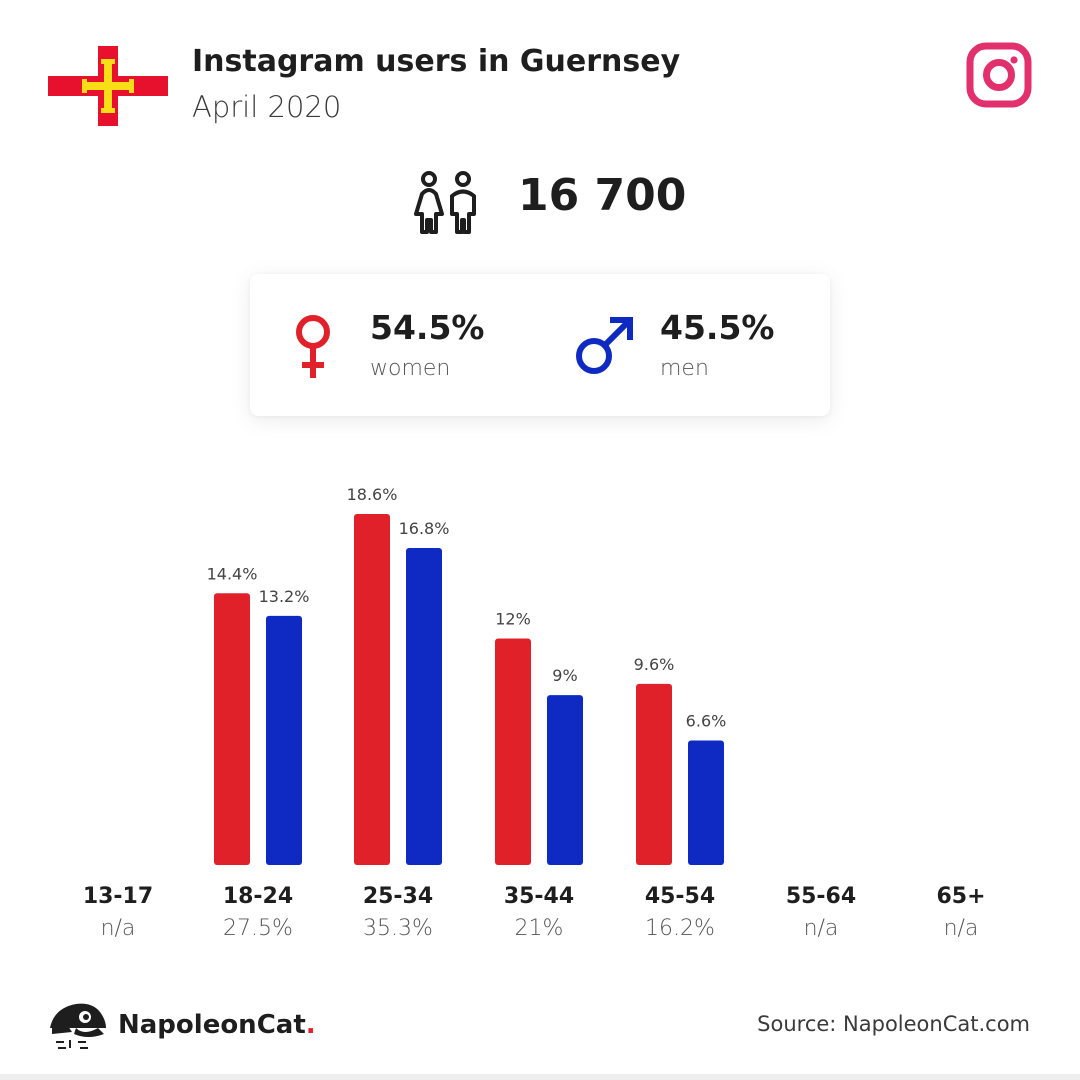 The height and width of the screenshot is (1080, 1080). Describe the element at coordinates (78, 1026) in the screenshot. I see `napoleoncat-logo-icon` at that location.